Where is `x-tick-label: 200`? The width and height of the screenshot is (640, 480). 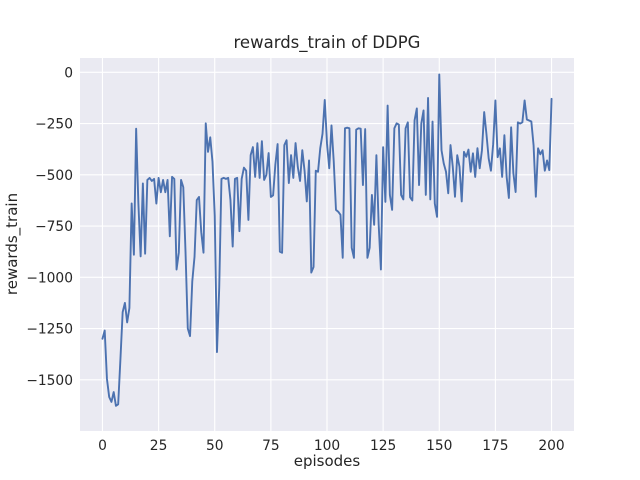 x-tick-label: 200 is located at coordinates (551, 446).